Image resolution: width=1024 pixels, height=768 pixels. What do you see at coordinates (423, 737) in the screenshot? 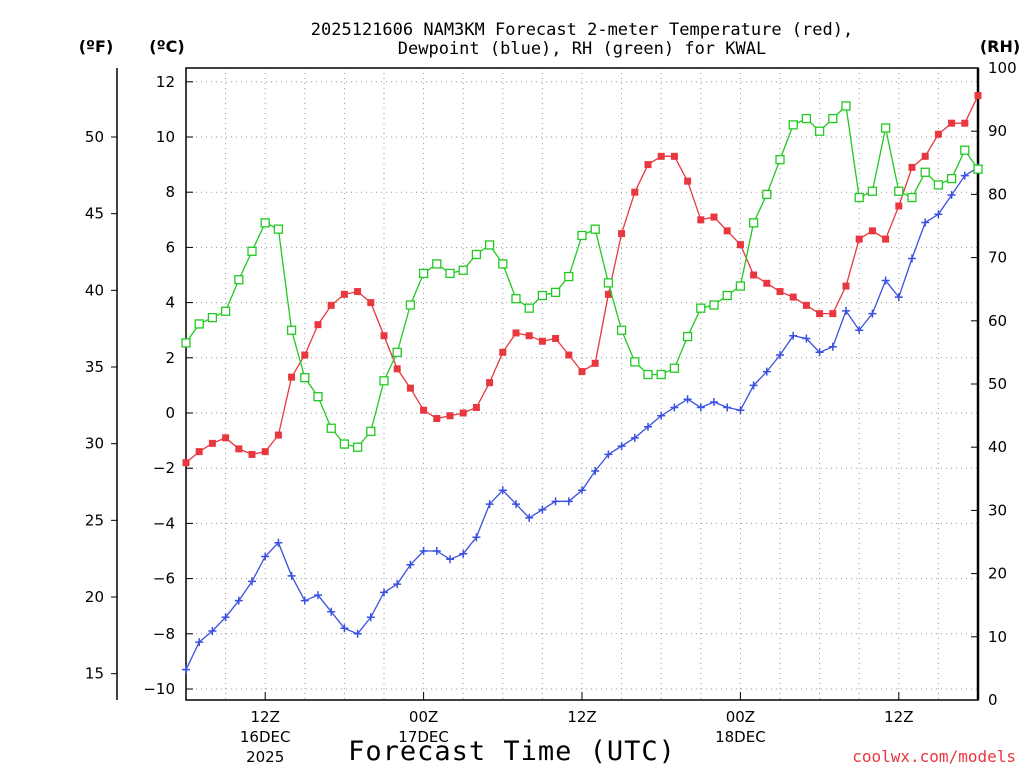
I see `x-tick-label-date: 17DEC` at bounding box center [423, 737].